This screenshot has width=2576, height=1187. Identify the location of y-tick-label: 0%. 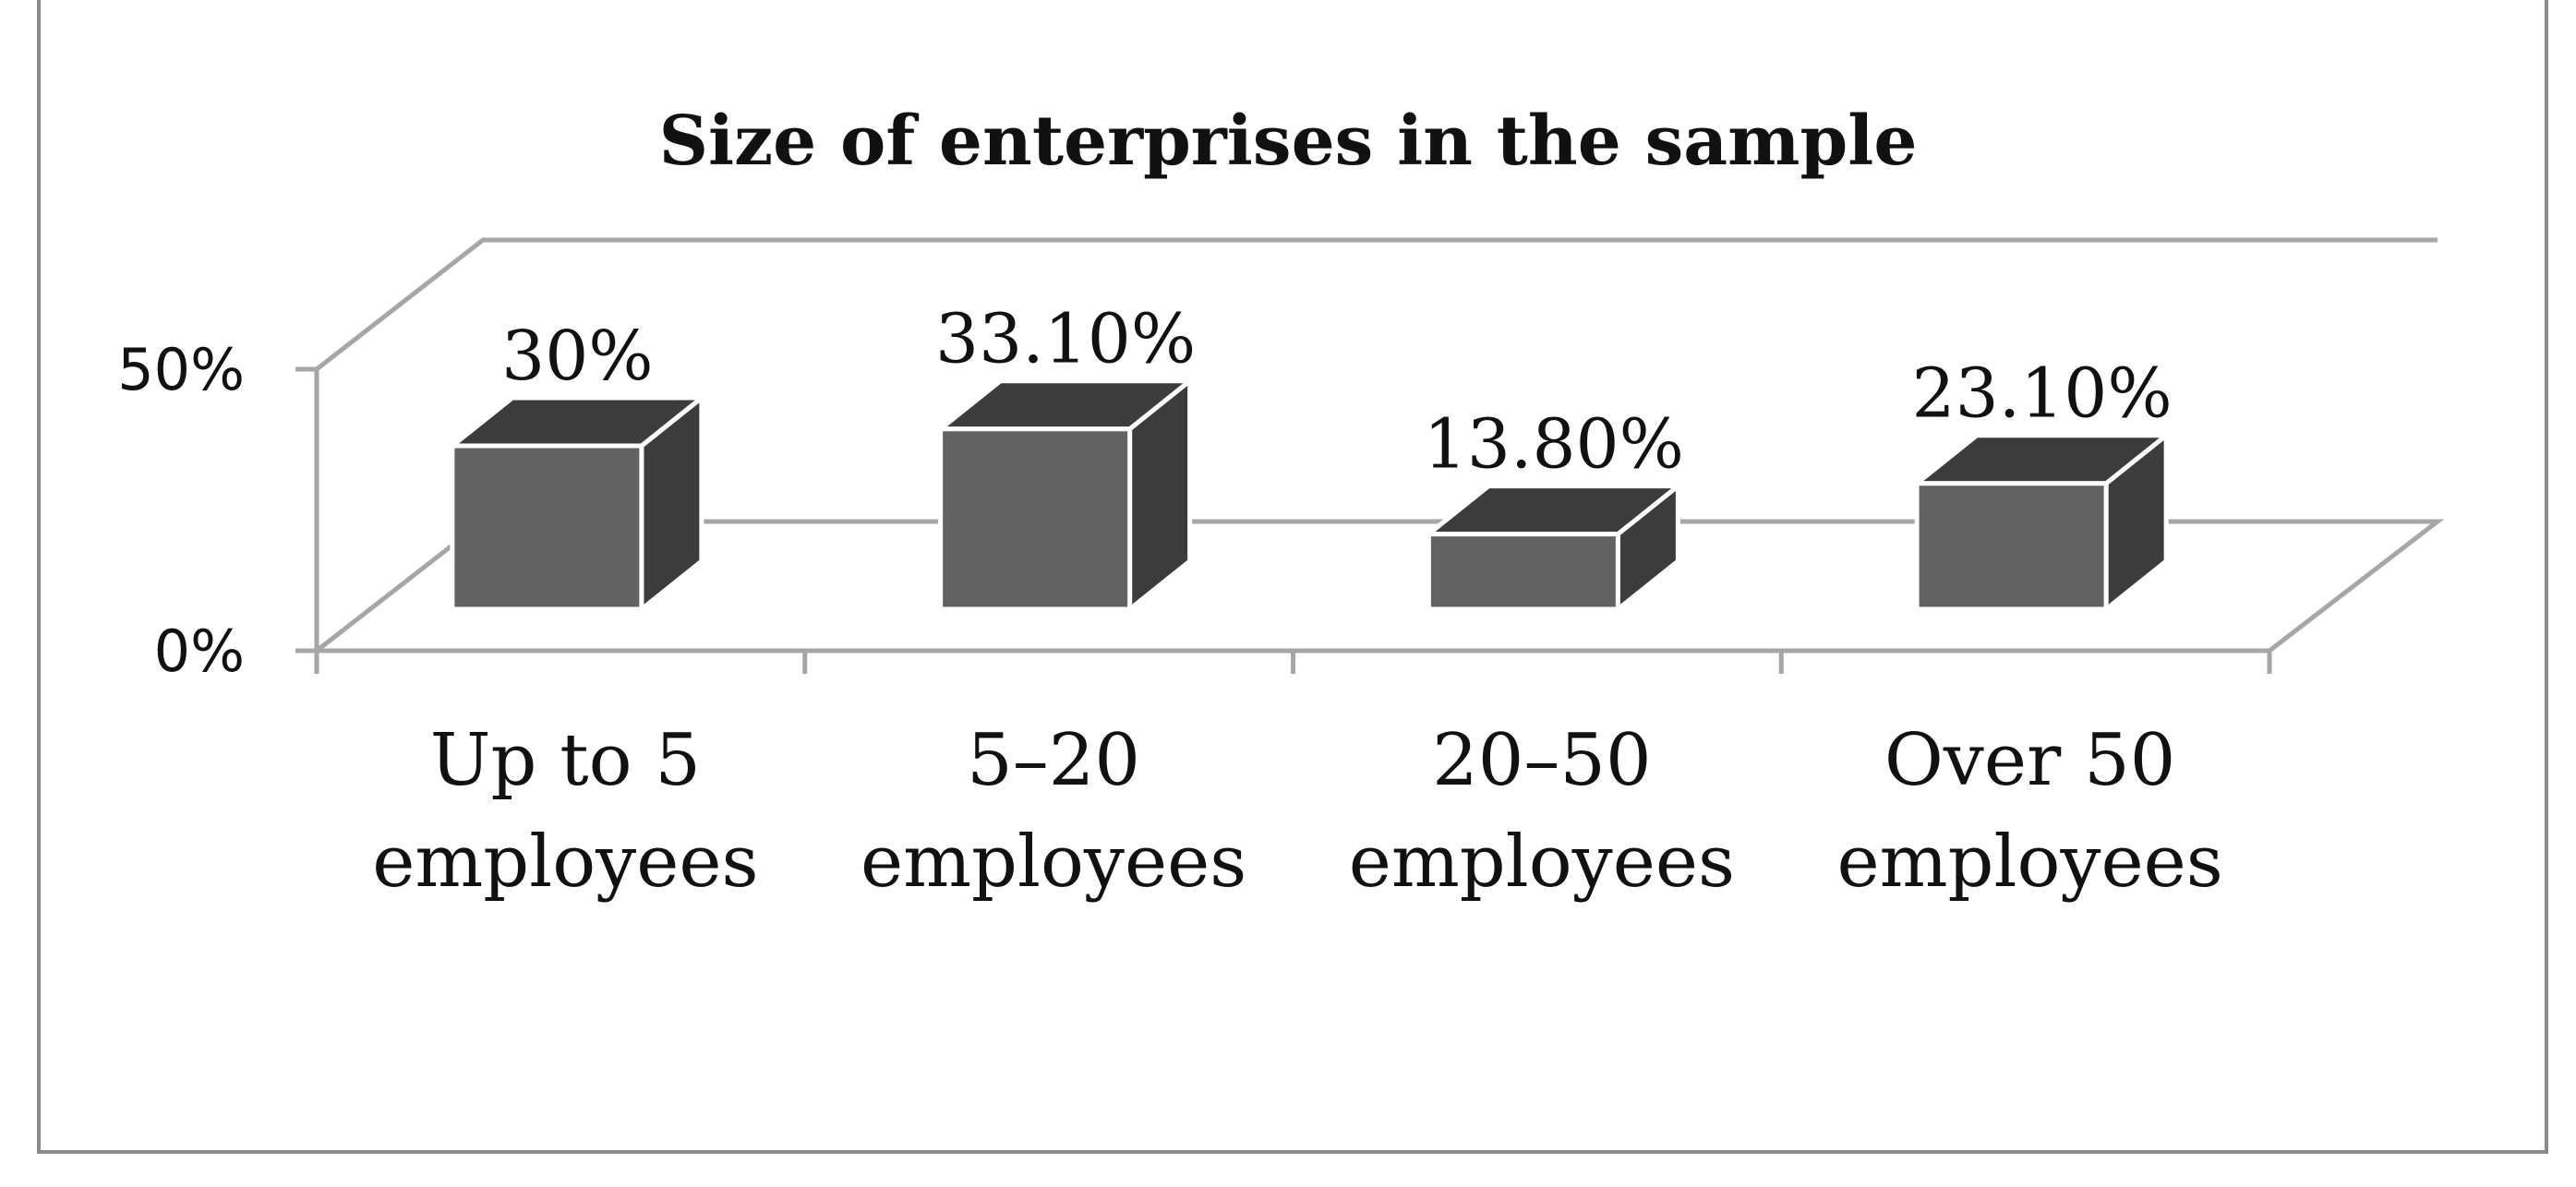
(199, 651).